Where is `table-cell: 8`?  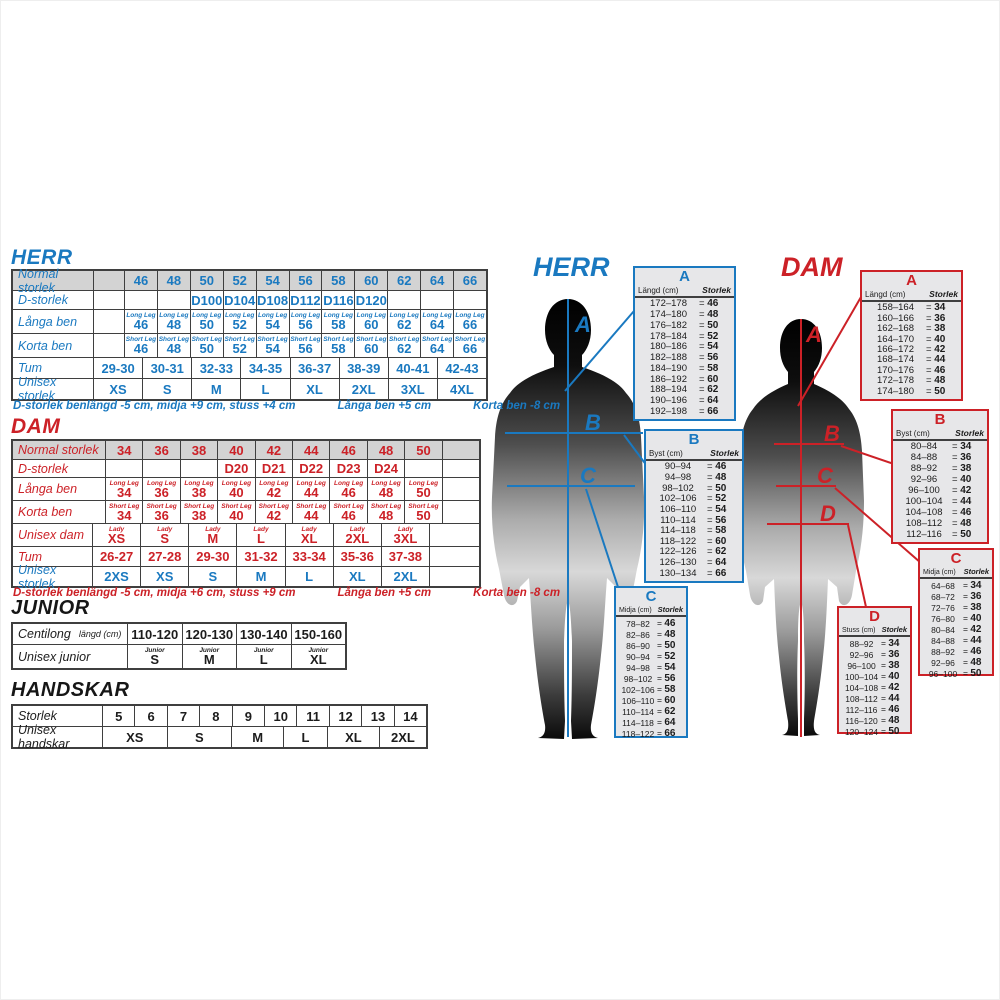
table-cell: 8 is located at coordinates (215, 716).